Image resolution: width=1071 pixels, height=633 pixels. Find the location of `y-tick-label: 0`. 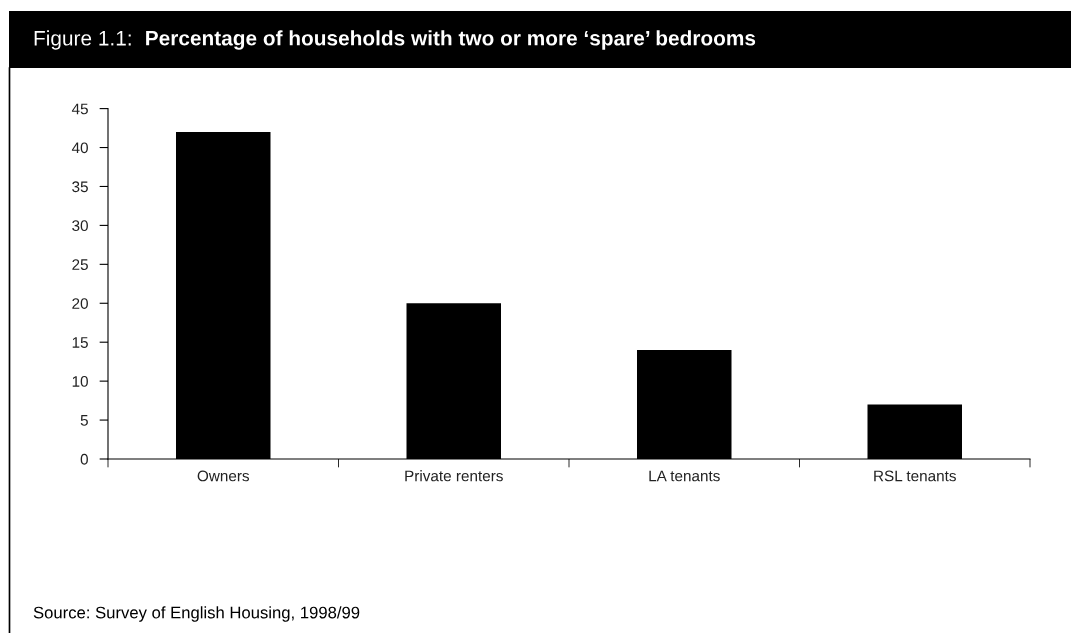

y-tick-label: 0 is located at coordinates (84, 459).